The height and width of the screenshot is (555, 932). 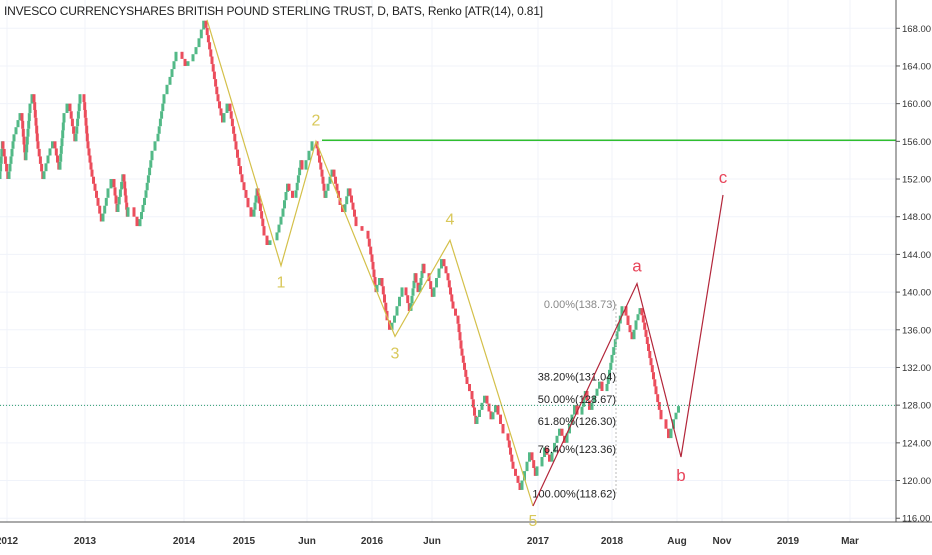 What do you see at coordinates (723, 177) in the screenshot?
I see `abc-label: c` at bounding box center [723, 177].